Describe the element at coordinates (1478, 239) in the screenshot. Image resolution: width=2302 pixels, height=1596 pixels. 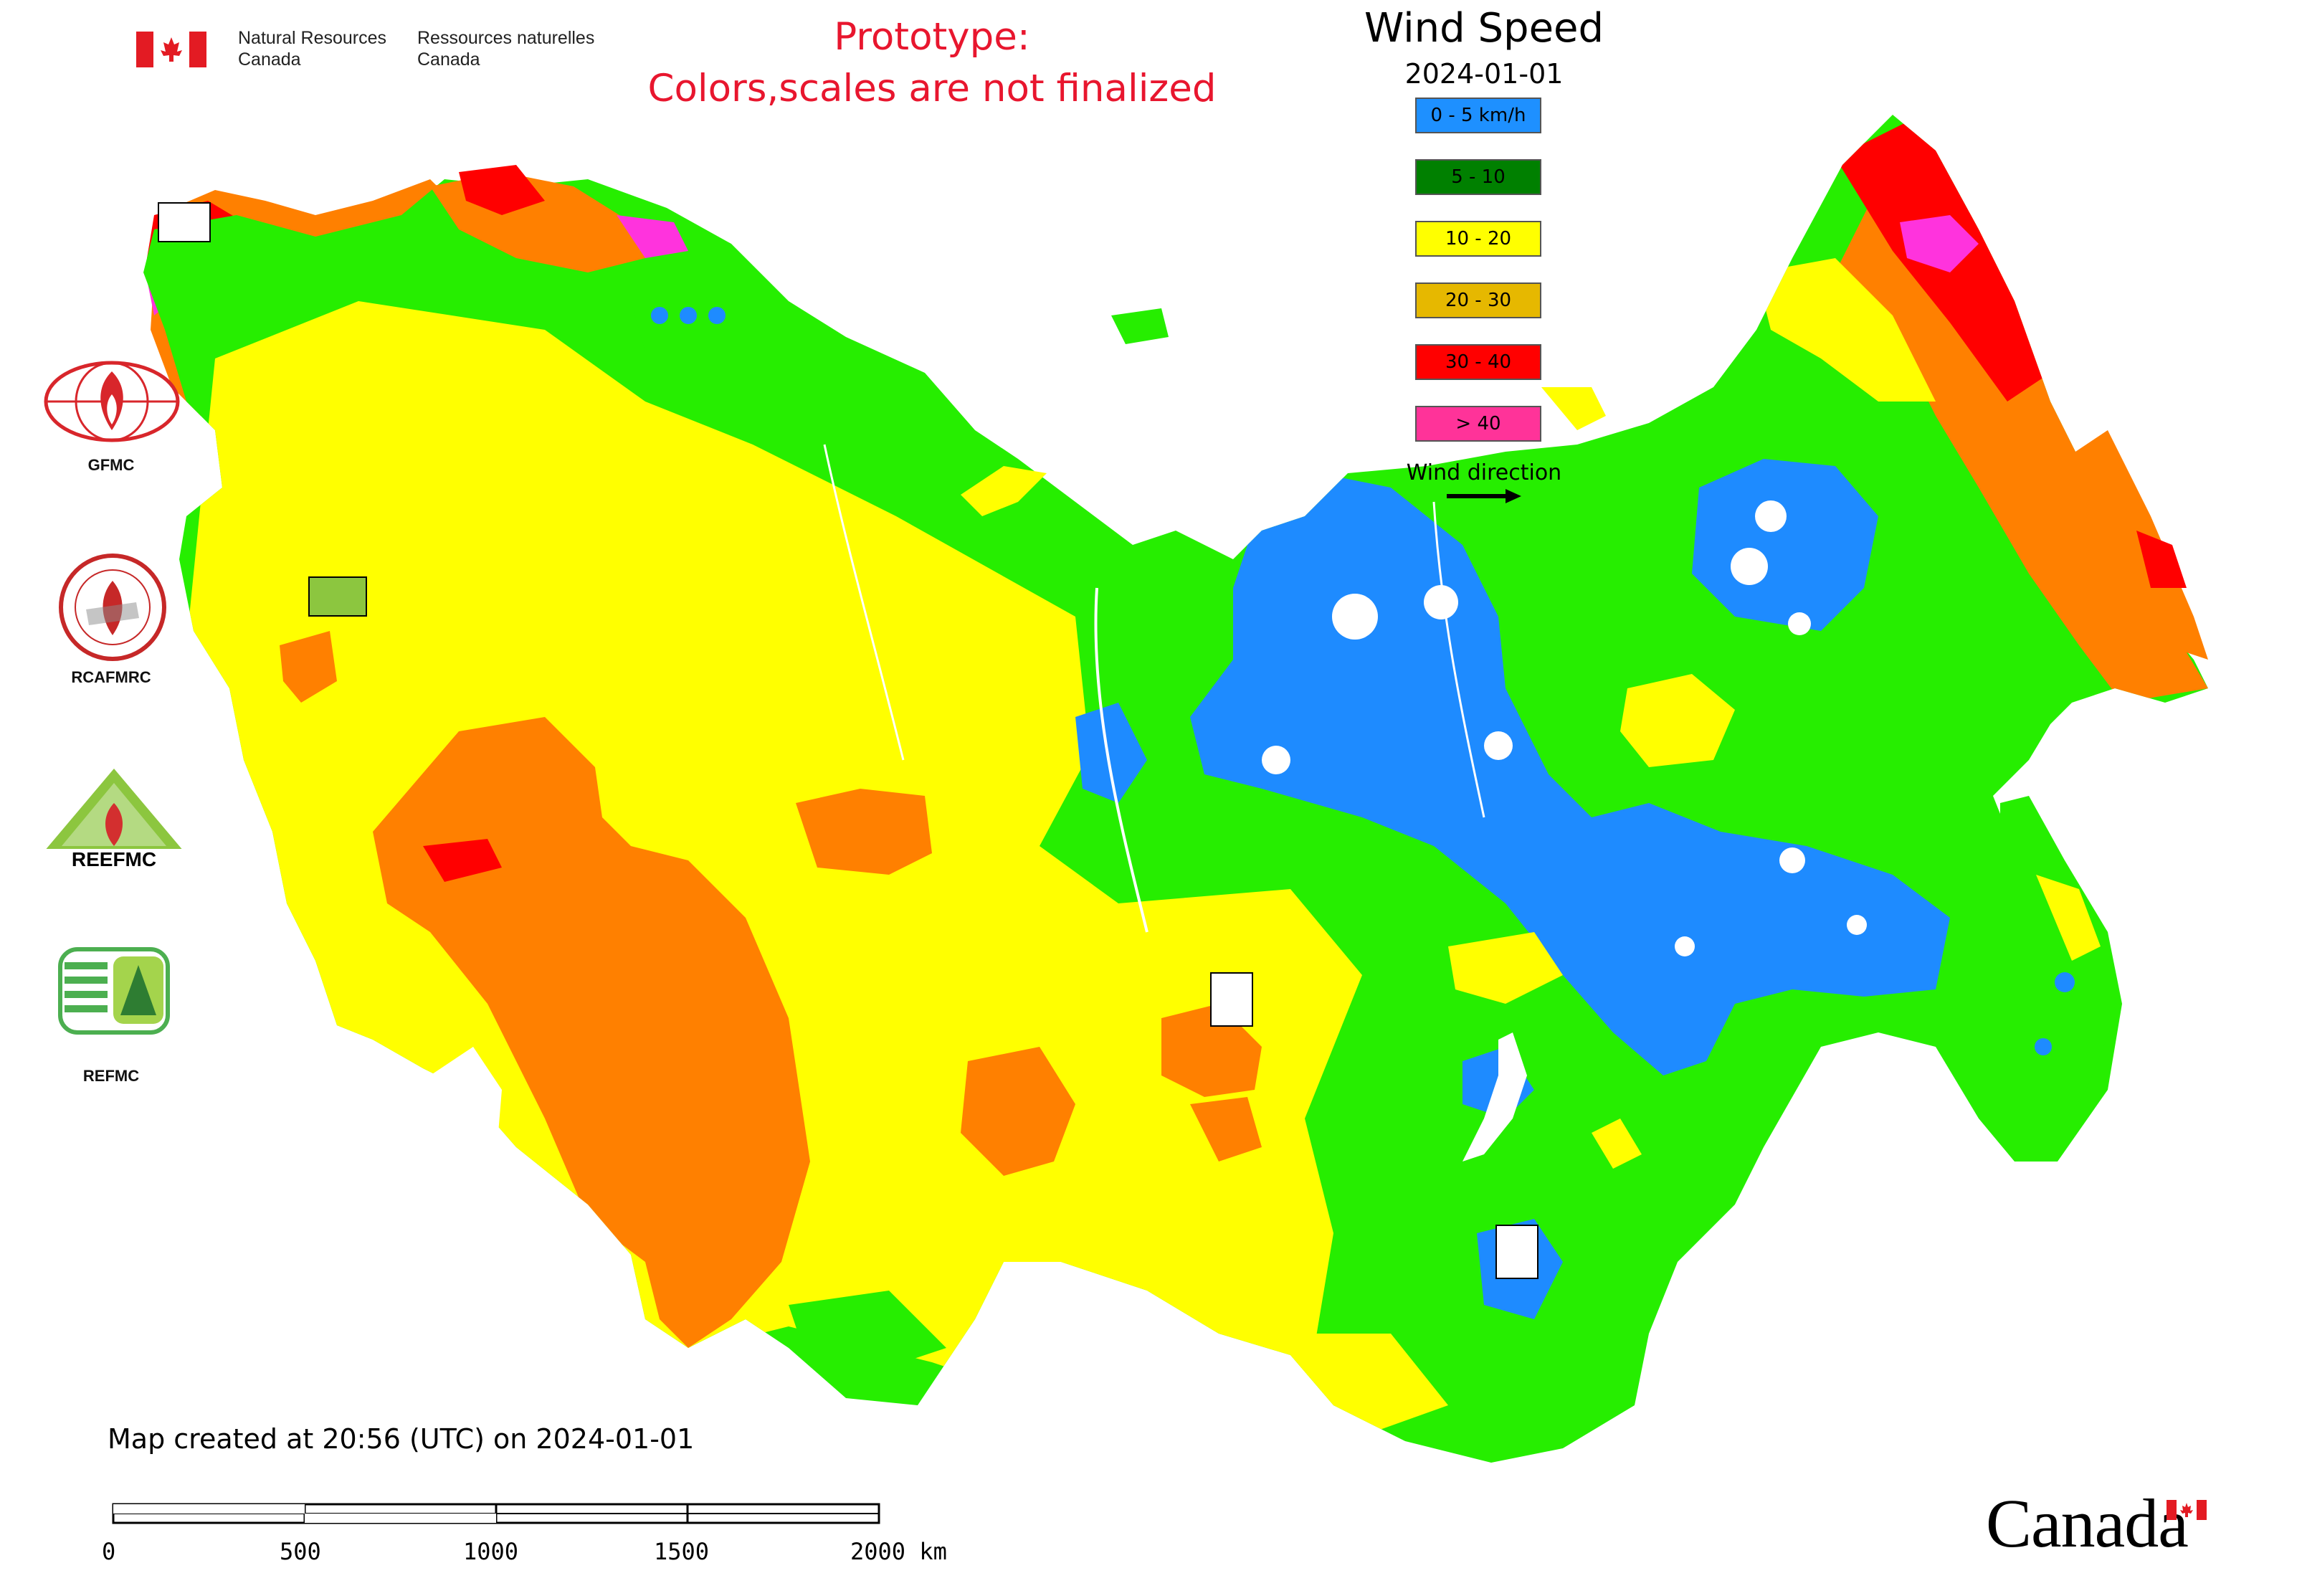
I see `legend-class-2: 10 - 20` at that location.